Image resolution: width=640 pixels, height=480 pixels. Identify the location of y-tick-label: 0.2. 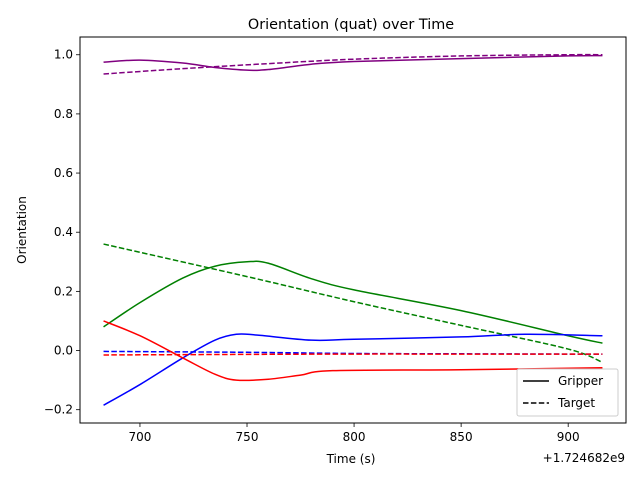
(63, 291).